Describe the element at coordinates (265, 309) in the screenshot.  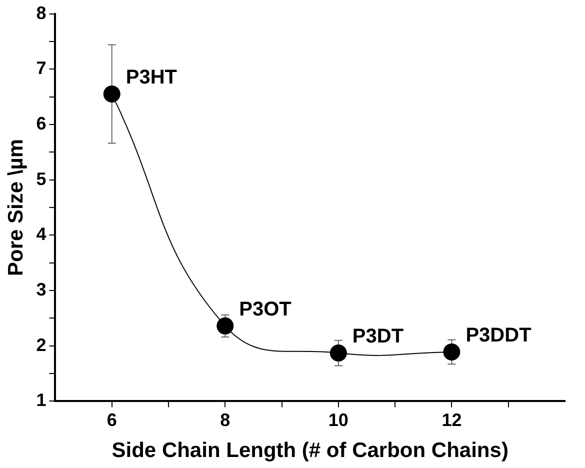
I see `annotation: P3OT` at that location.